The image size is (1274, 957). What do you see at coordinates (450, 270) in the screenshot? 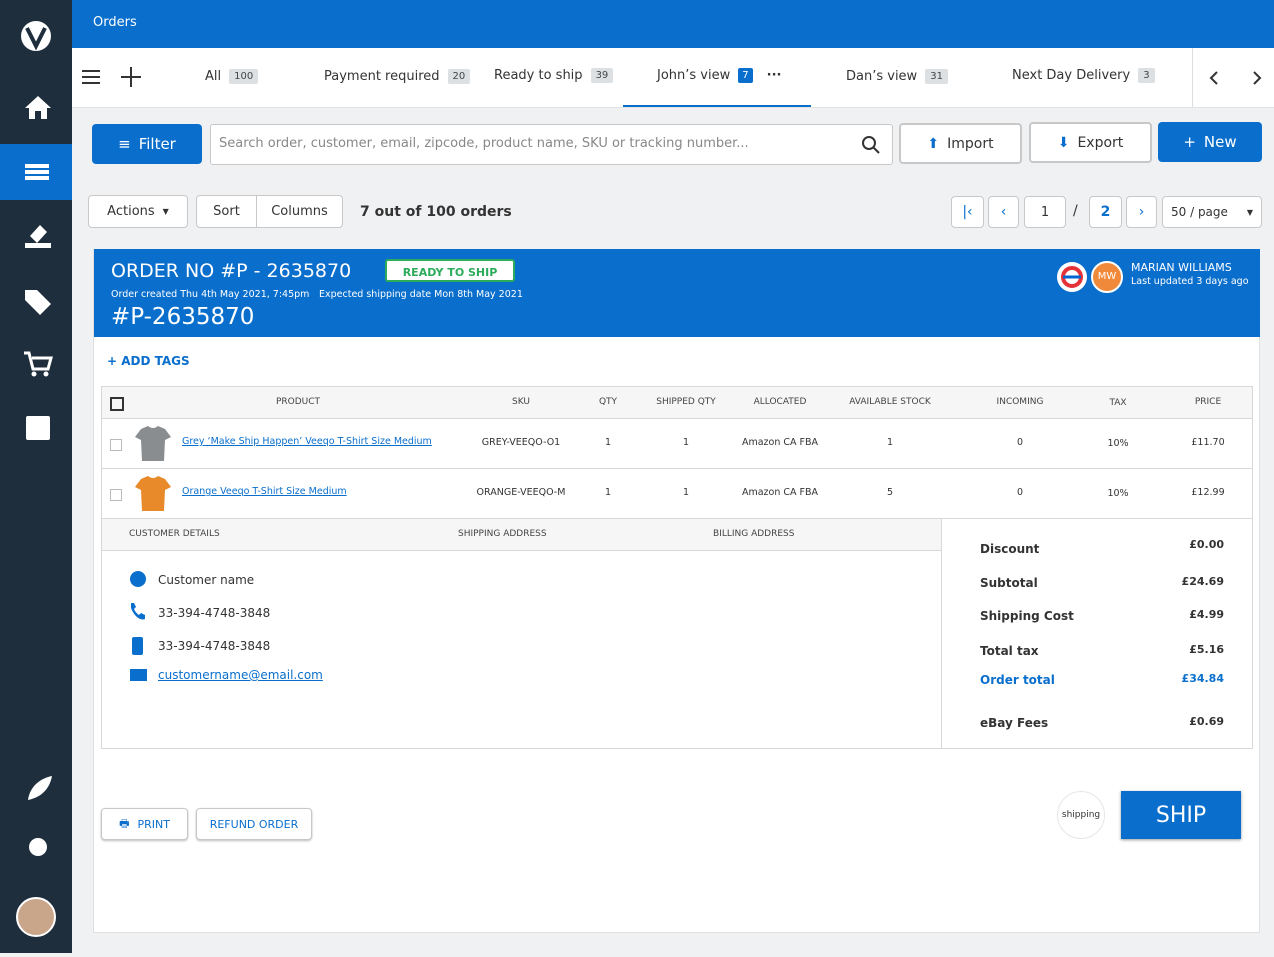
I see `status-badge: READY TO SHIP` at bounding box center [450, 270].